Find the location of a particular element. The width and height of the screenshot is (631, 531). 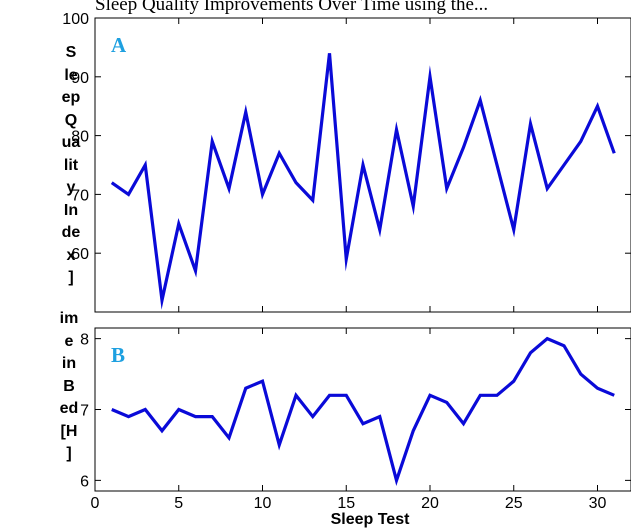

y-axis-label-line: y is located at coordinates (71, 187).